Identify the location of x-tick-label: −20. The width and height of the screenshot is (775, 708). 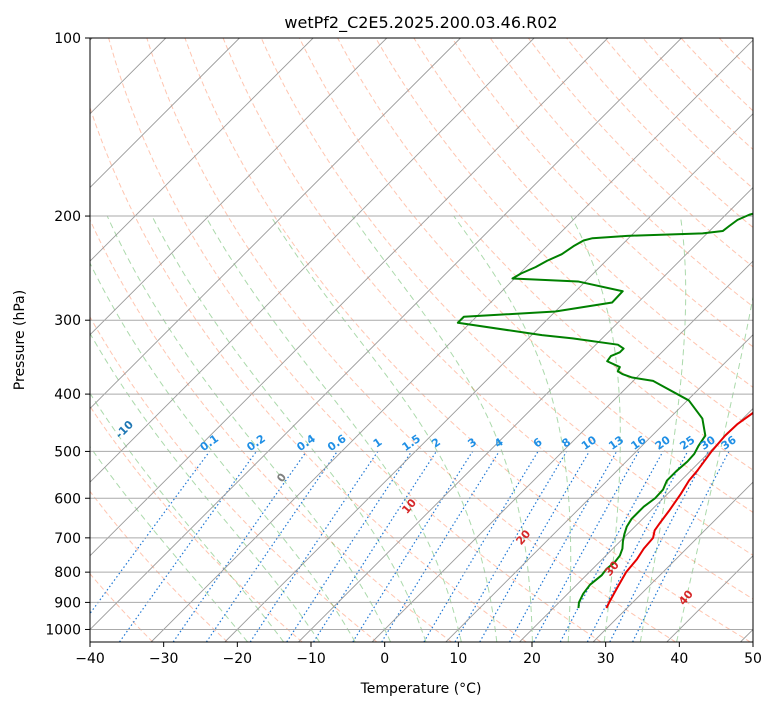
(238, 659).